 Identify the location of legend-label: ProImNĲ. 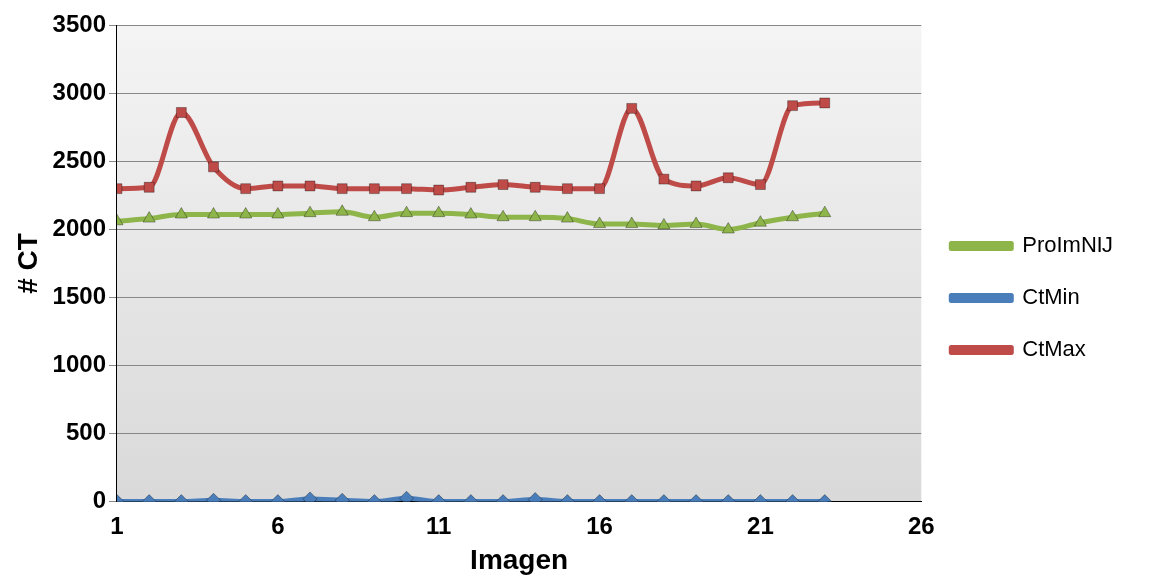
(1068, 245).